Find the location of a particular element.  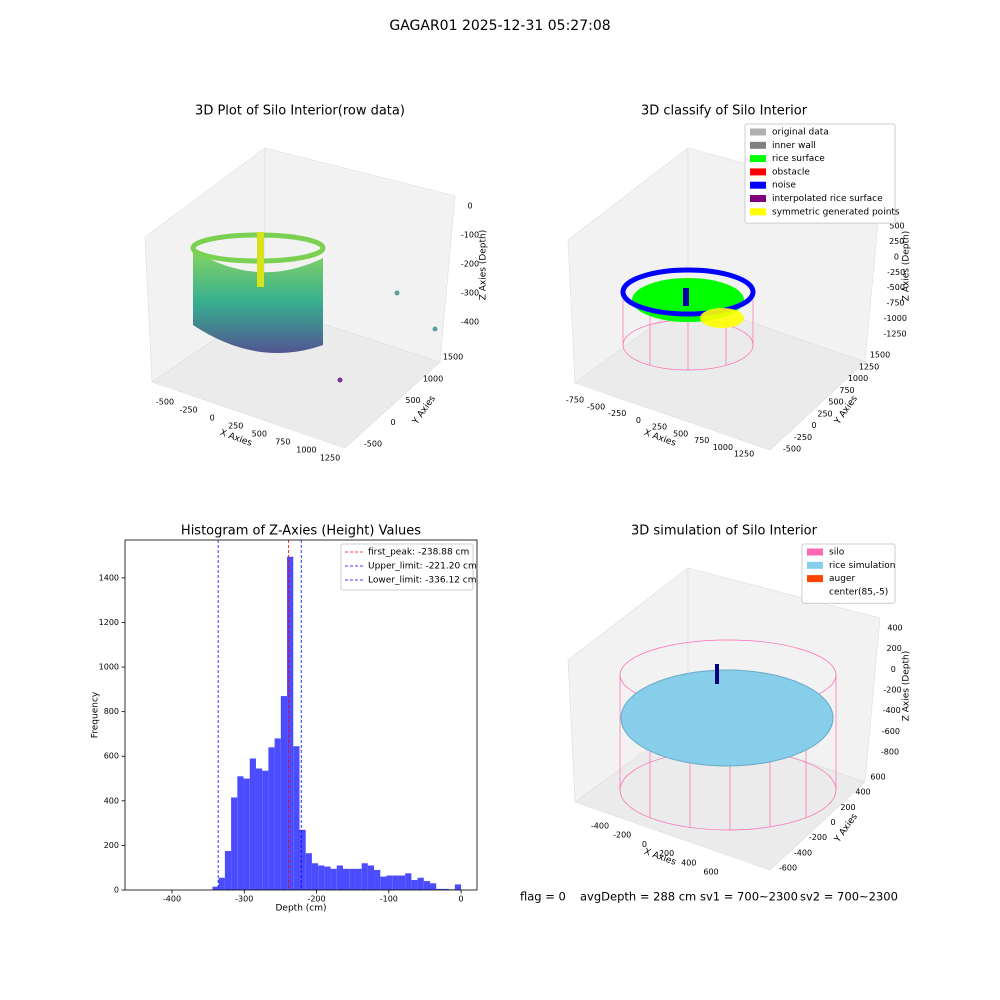

x-tick-label: -100 is located at coordinates (389, 899).